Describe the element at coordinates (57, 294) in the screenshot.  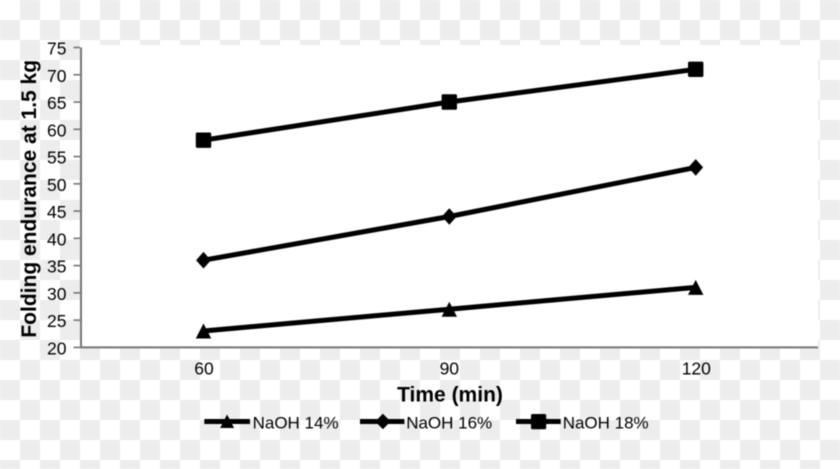
I see `svg-text: 30` at that location.